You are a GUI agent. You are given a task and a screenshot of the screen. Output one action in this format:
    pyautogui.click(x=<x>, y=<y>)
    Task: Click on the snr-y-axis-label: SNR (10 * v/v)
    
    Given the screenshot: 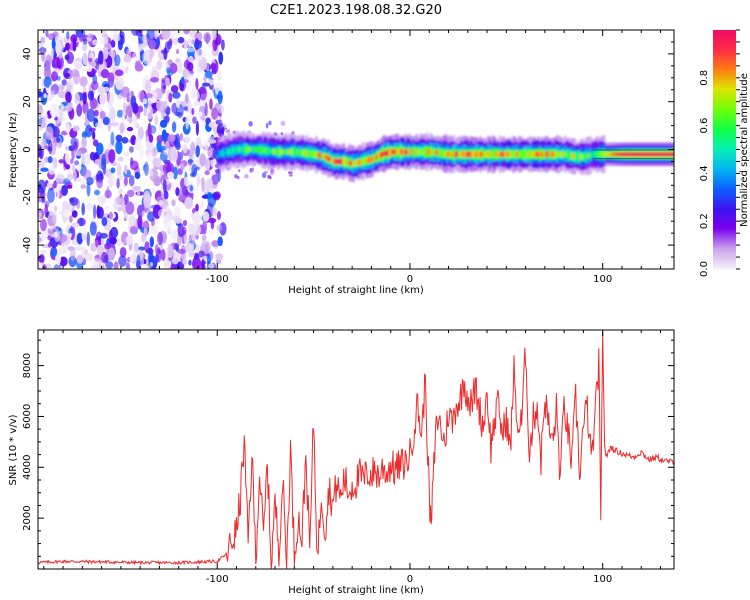 What is the action you would take?
    pyautogui.click(x=13, y=449)
    